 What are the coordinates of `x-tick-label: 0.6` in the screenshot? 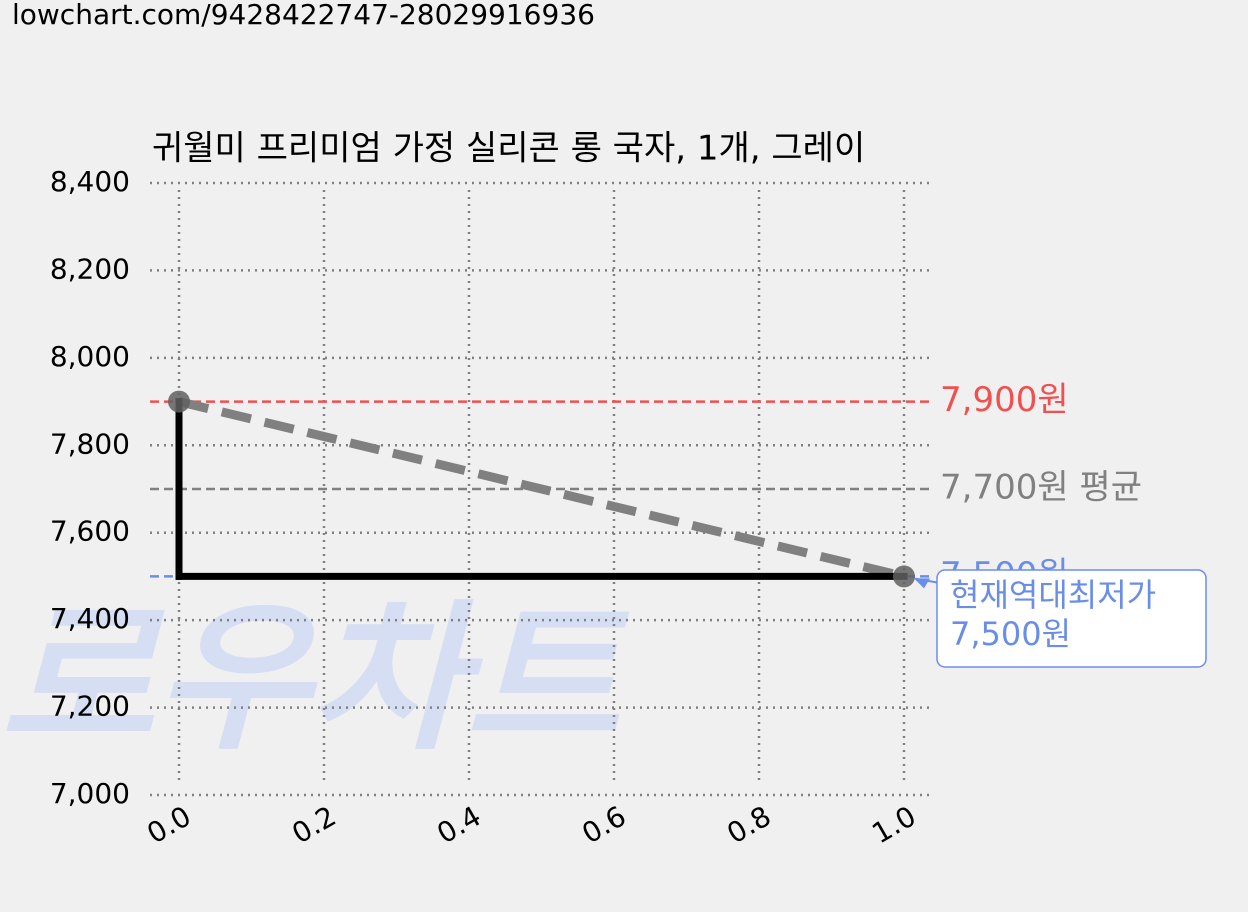 It's located at (603, 824).